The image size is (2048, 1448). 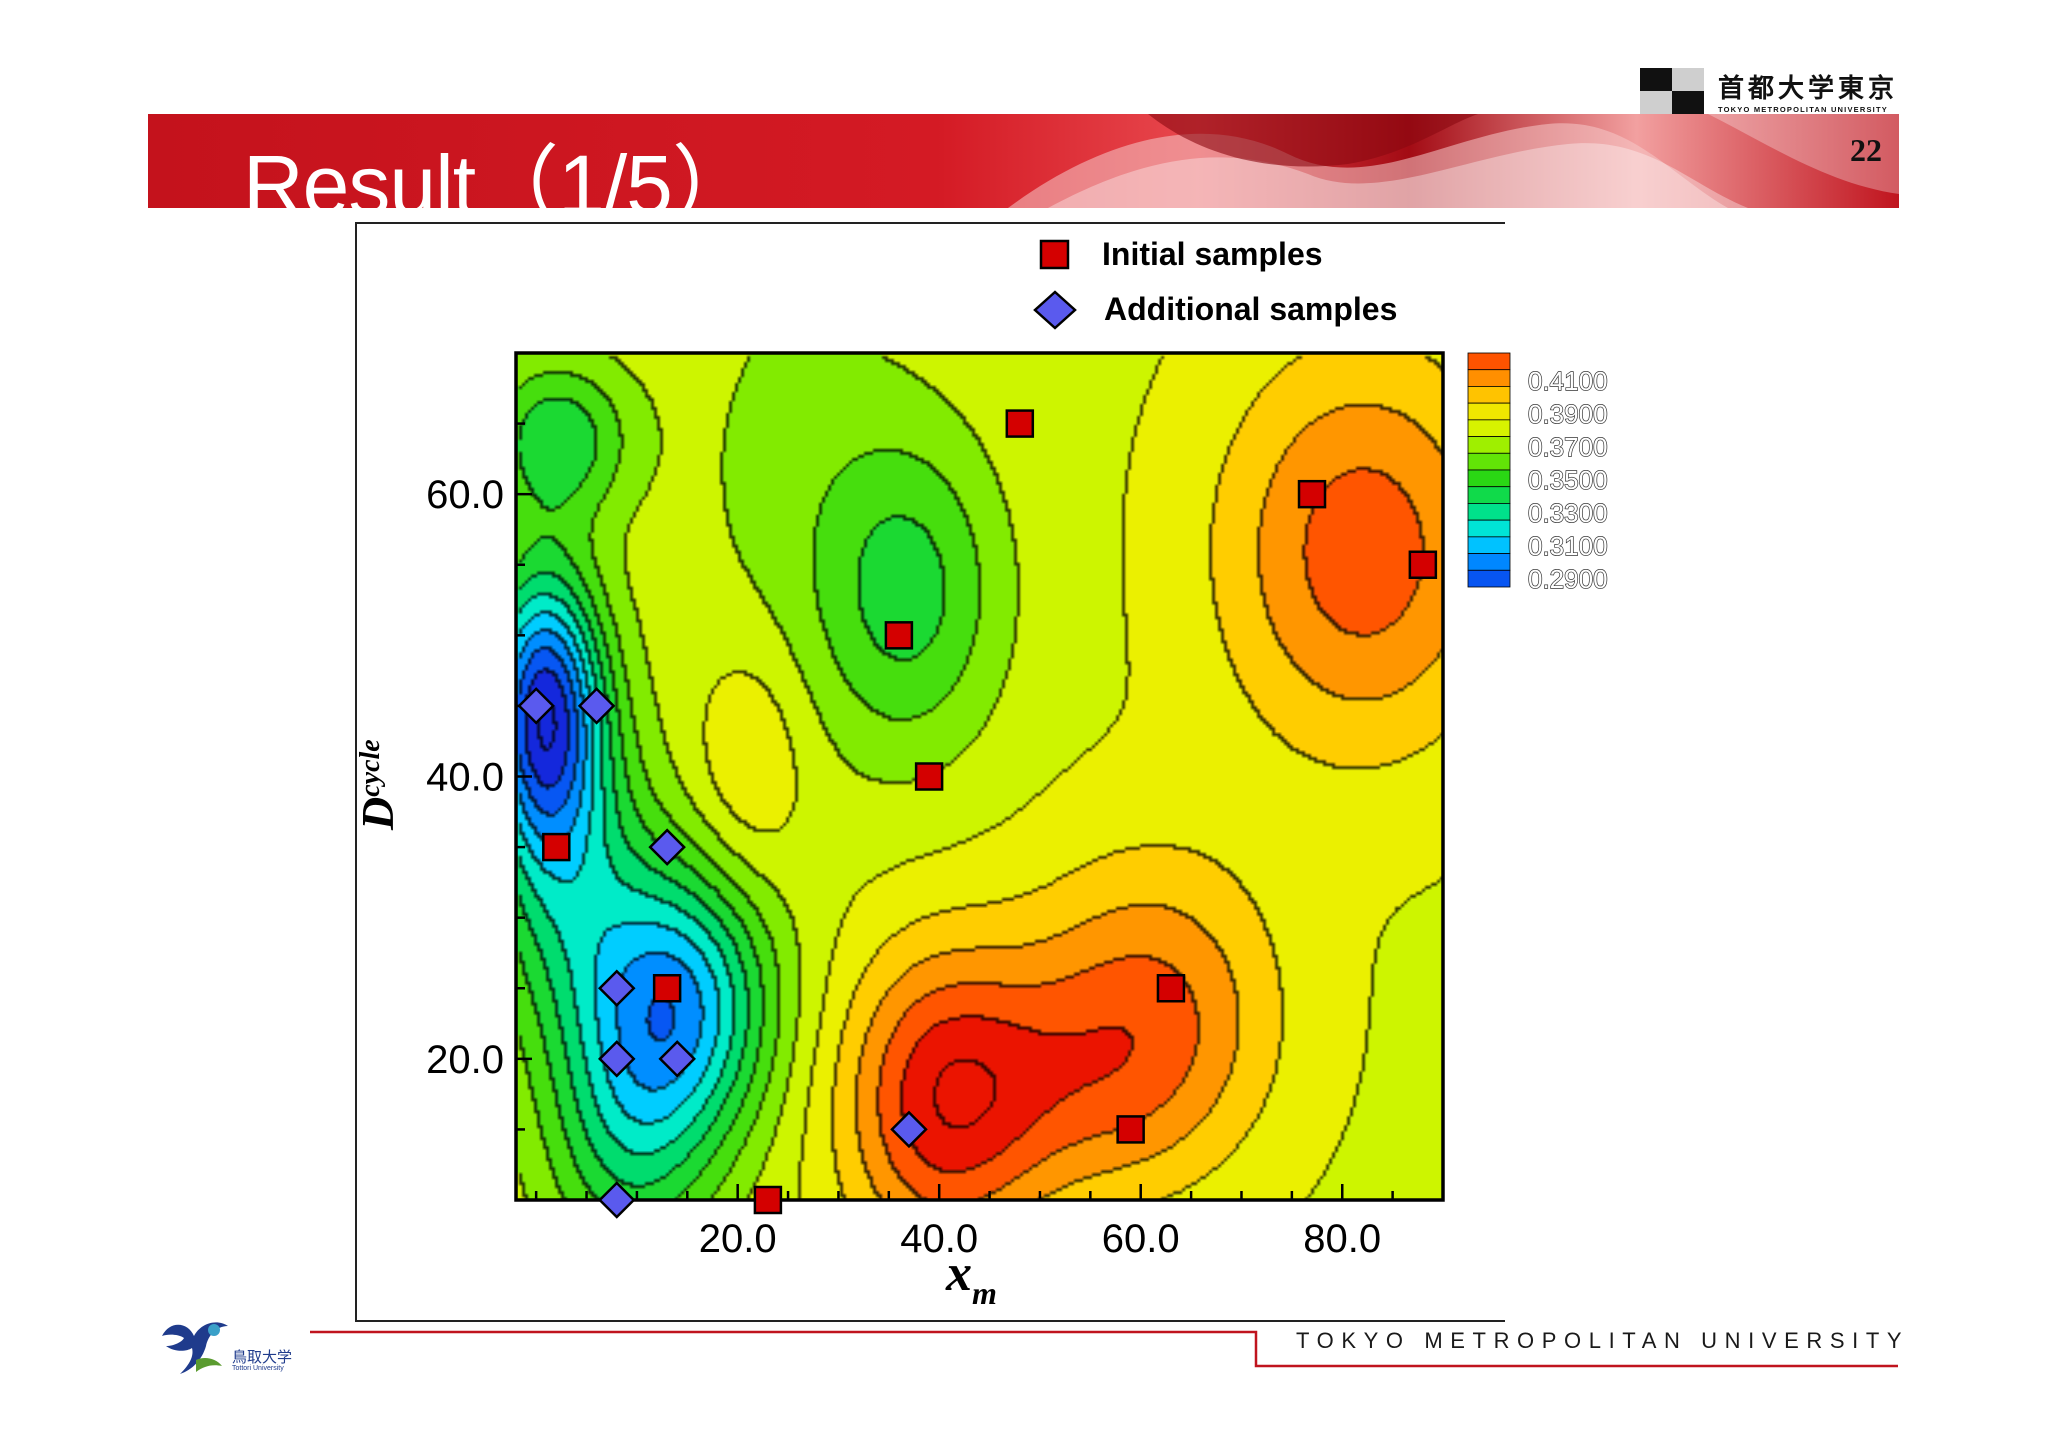 What do you see at coordinates (1040, 1239) in the screenshot?
I see `x-tick-labels: 20.0 40.0 60.0 80.0` at bounding box center [1040, 1239].